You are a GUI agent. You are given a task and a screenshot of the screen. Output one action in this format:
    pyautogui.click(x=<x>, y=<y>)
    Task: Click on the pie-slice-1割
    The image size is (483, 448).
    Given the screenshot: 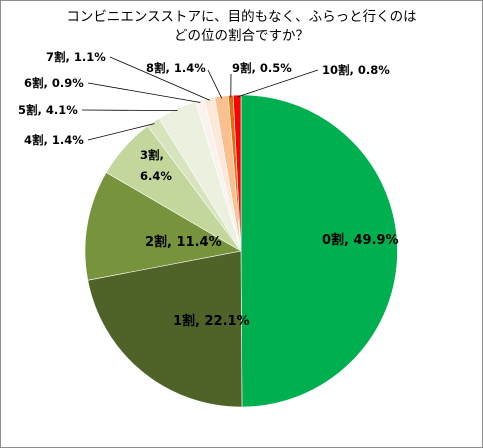 What is the action you would take?
    pyautogui.click(x=165, y=329)
    